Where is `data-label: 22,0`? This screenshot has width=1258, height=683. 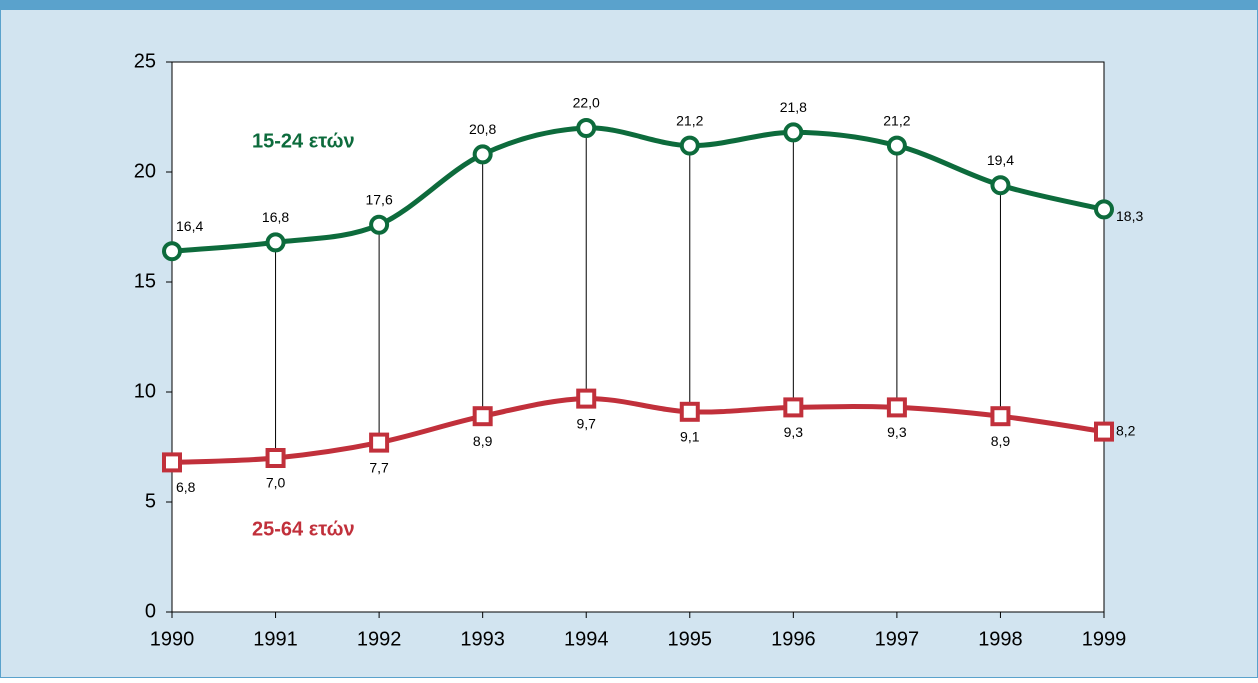
data-label: 22,0 is located at coordinates (586, 103).